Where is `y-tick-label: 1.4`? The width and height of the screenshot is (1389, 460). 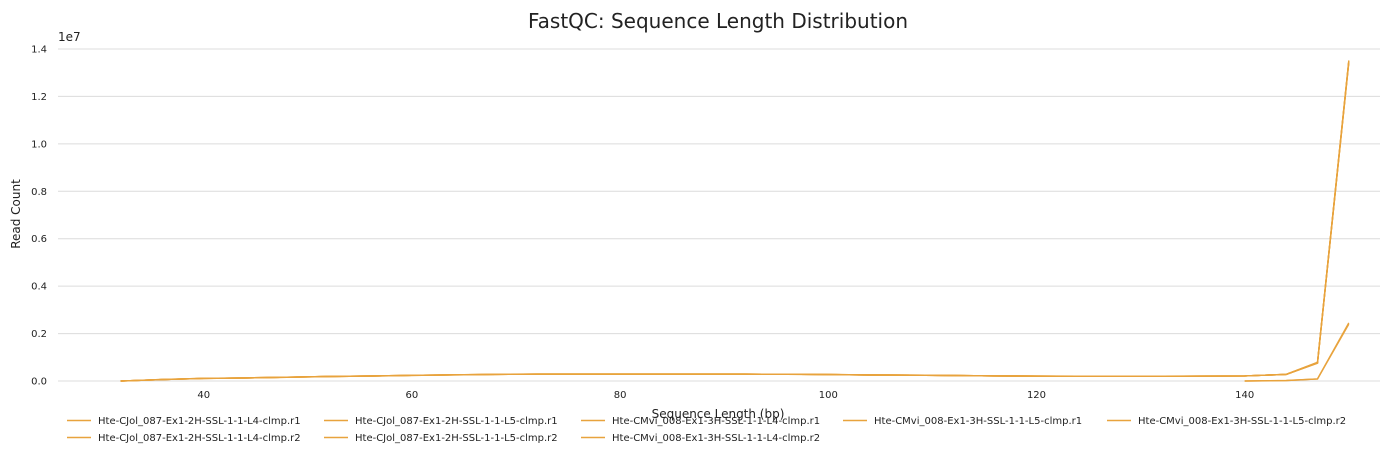
y-tick-label: 1.4 is located at coordinates (39, 50).